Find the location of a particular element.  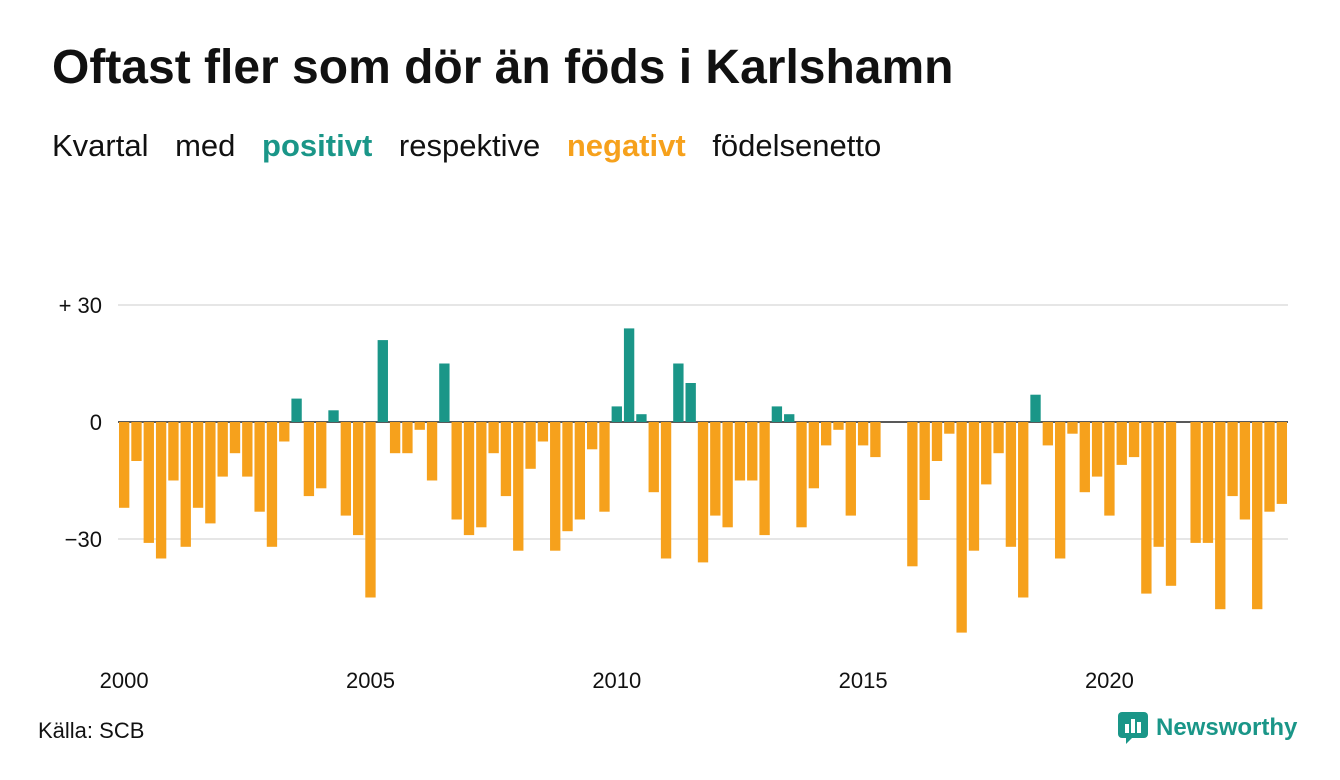

x-tick-label: 2015 is located at coordinates (863, 680).